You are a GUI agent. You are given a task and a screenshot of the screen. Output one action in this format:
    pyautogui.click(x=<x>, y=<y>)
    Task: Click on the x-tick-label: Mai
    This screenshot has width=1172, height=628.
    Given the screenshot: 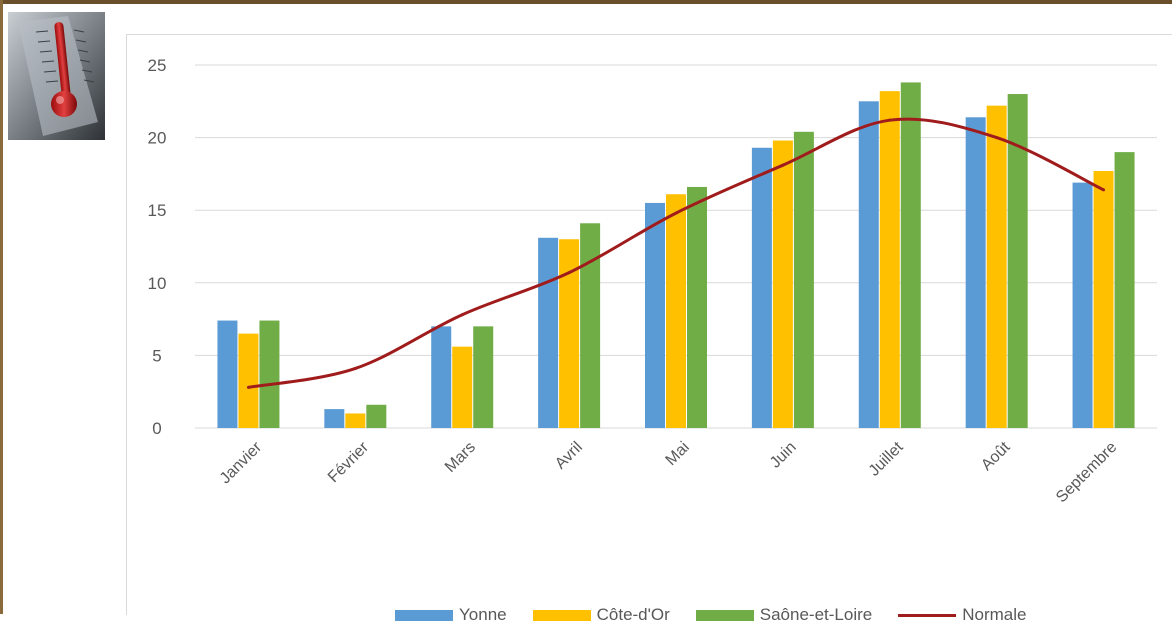 What is the action you would take?
    pyautogui.click(x=678, y=454)
    